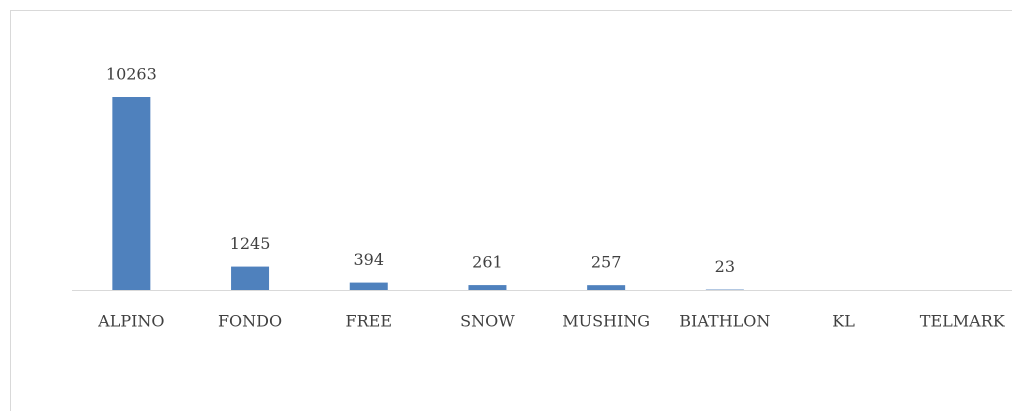 The width and height of the screenshot is (1012, 411). Describe the element at coordinates (724, 321) in the screenshot. I see `x-tick-label: BIATHLON` at that location.